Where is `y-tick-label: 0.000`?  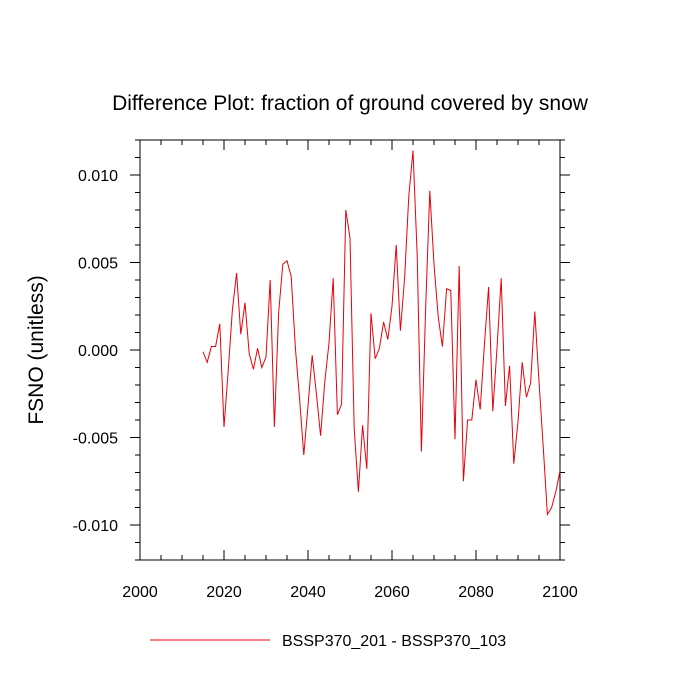 y-tick-label: 0.000 is located at coordinates (98, 351).